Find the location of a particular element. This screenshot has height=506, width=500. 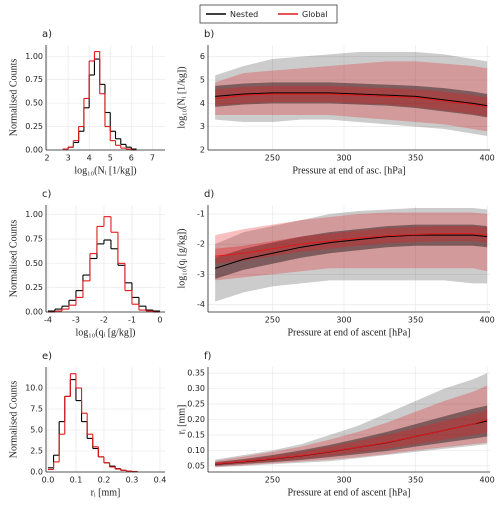

y-tick-label: 7.5 is located at coordinates (36, 409).